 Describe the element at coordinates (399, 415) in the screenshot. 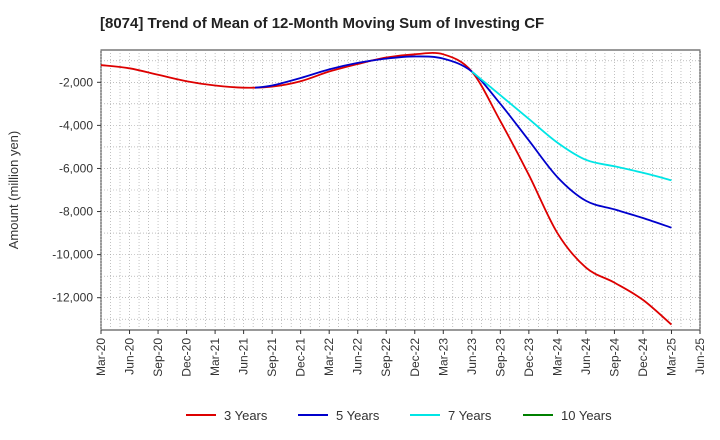

I see `legend: 3 Years 5 Years 7 Years 10 Years` at that location.